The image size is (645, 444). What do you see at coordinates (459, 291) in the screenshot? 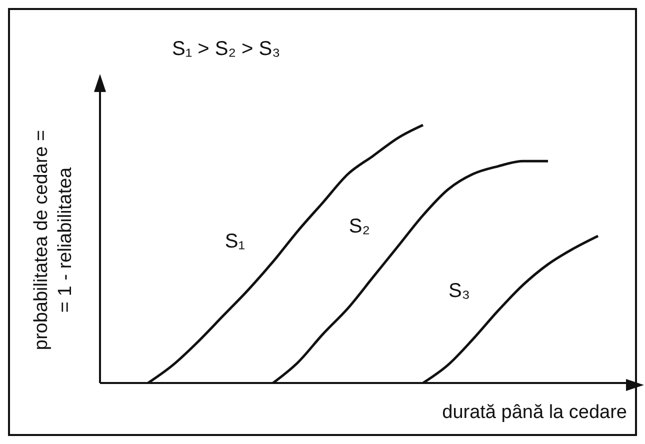
I see `series-label: S₃` at bounding box center [459, 291].